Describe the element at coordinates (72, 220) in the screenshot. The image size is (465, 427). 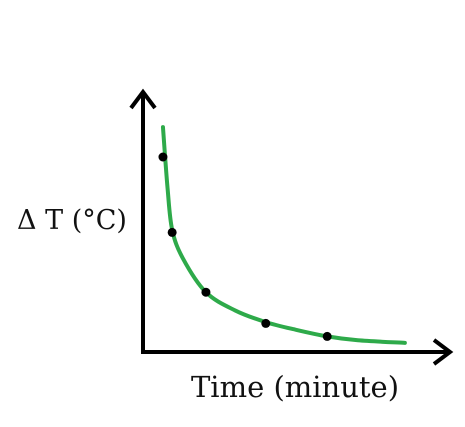
I see `y-axis-label: Δ T (°C)` at that location.